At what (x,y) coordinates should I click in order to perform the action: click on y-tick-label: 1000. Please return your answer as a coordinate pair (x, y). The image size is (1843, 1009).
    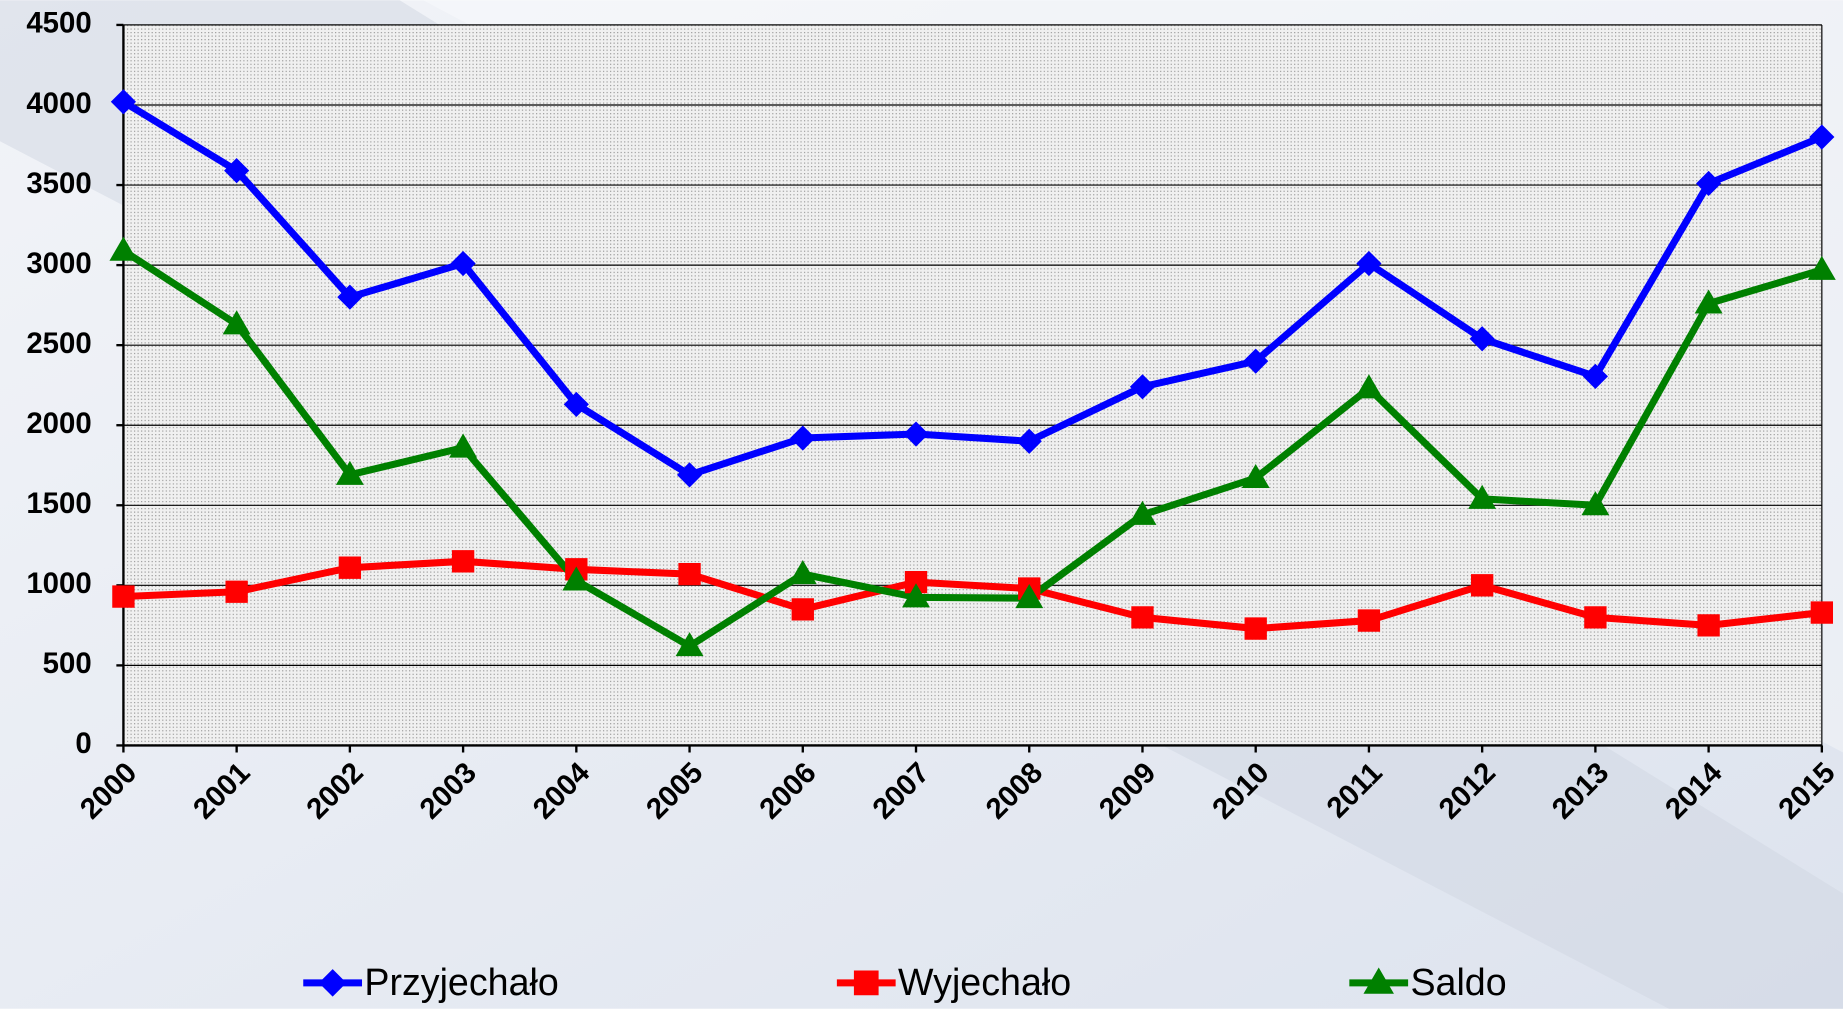
    Looking at the image, I should click on (58, 583).